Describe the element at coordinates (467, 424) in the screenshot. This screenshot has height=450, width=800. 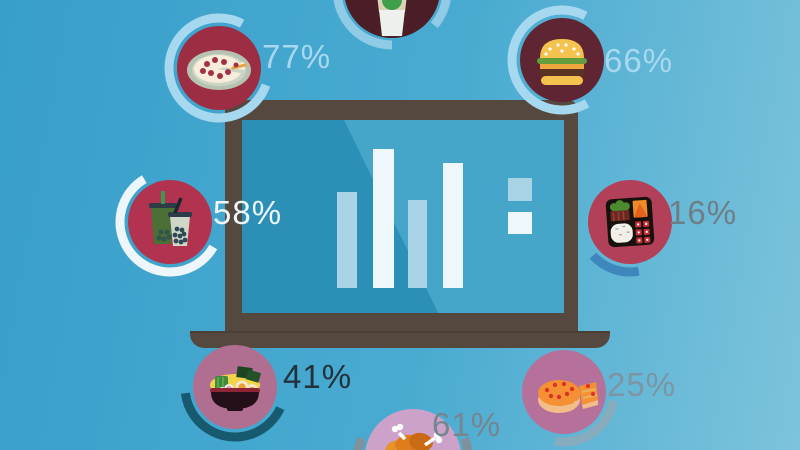
I see `percent-label: 61%` at that location.